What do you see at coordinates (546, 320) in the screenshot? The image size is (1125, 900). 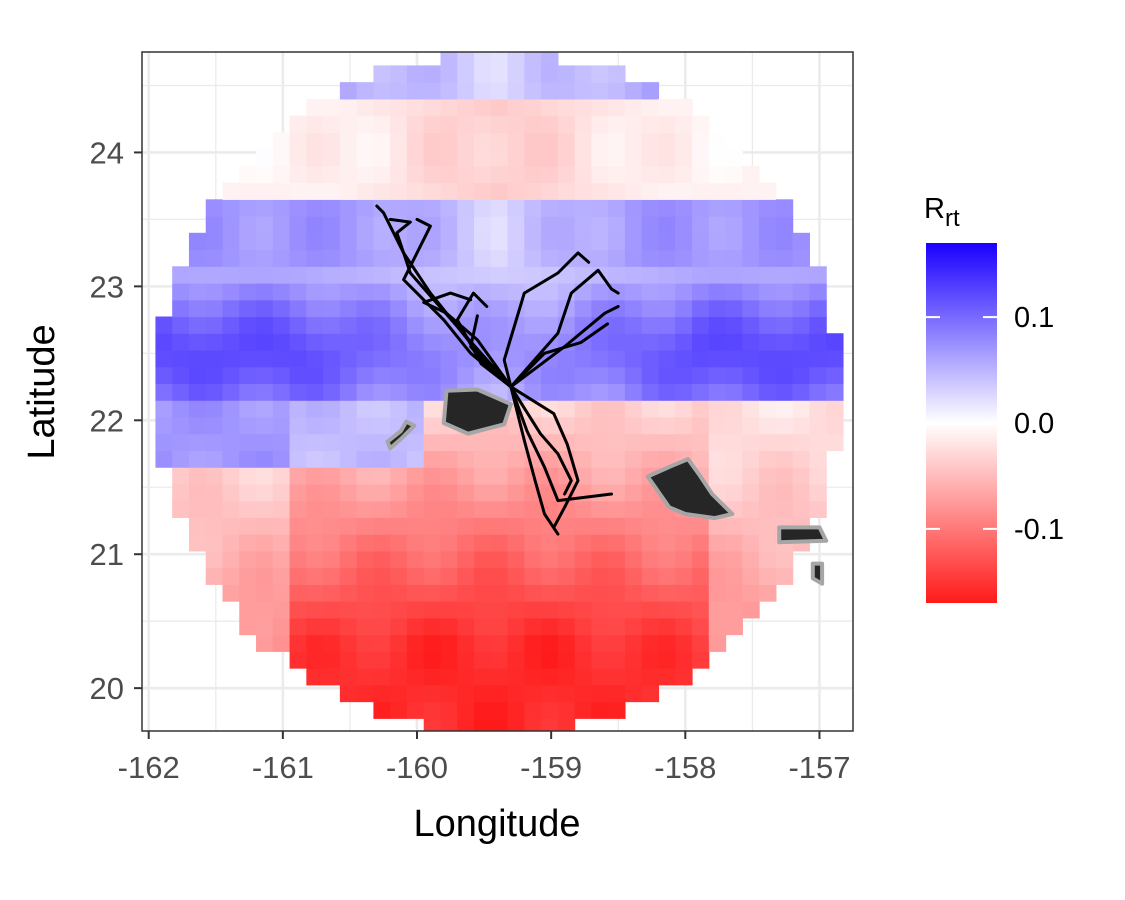 I see `foraging-track` at bounding box center [546, 320].